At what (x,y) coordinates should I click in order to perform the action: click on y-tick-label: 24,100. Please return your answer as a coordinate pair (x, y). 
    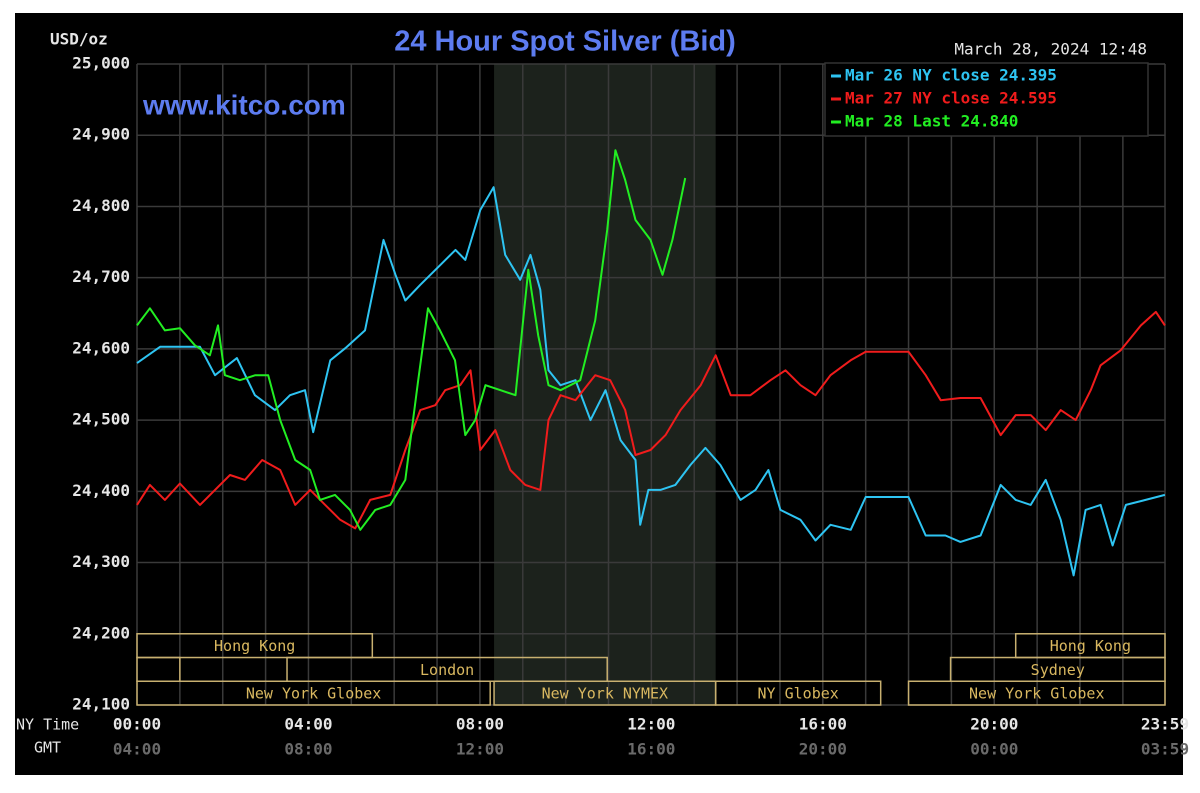
    Looking at the image, I should click on (101, 704).